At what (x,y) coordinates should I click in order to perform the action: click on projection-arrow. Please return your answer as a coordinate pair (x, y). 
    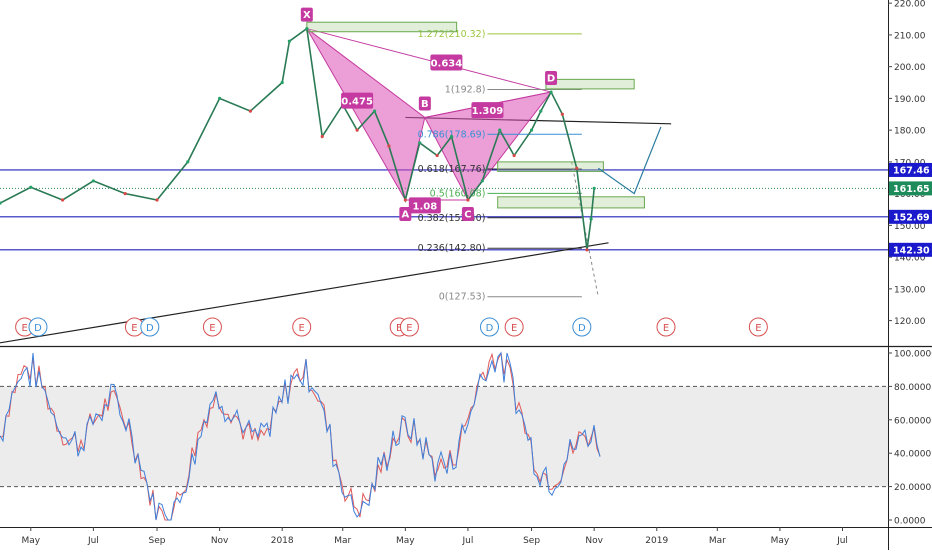
    Looking at the image, I should click on (629, 160).